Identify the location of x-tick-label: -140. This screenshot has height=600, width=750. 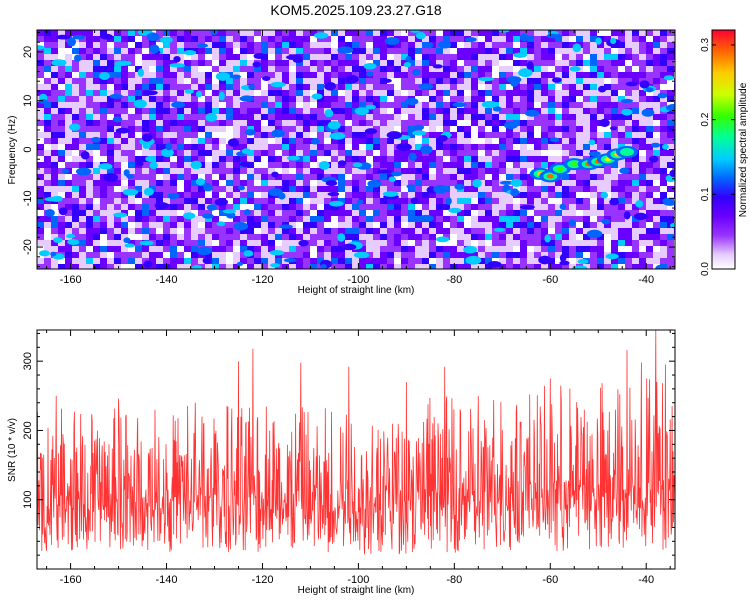
(167, 580).